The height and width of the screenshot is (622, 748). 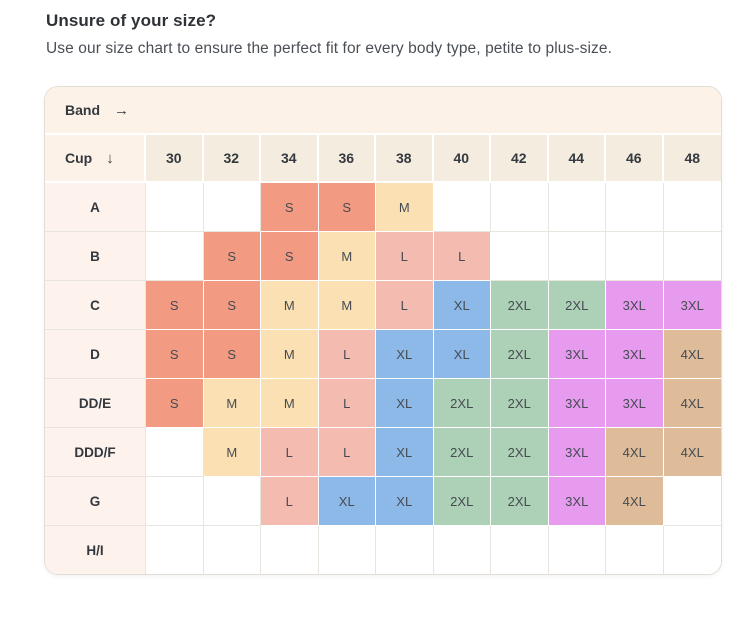 What do you see at coordinates (635, 207) in the screenshot?
I see `empty-cell-46-A` at bounding box center [635, 207].